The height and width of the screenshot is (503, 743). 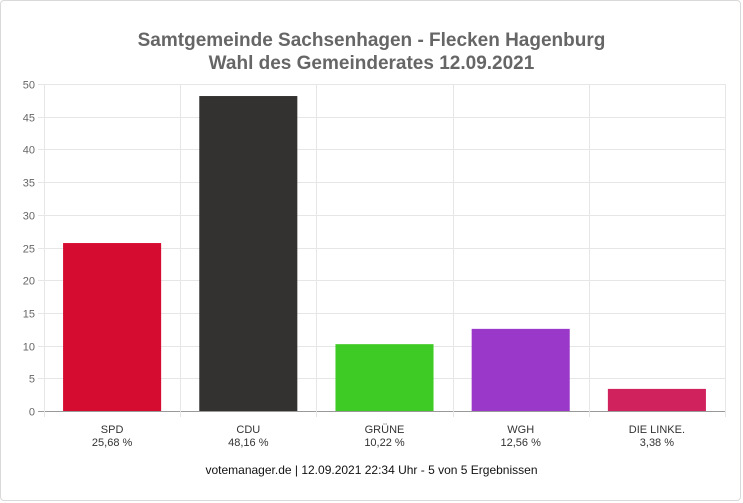 What do you see at coordinates (32, 380) in the screenshot?
I see `y-tick-label: 5` at bounding box center [32, 380].